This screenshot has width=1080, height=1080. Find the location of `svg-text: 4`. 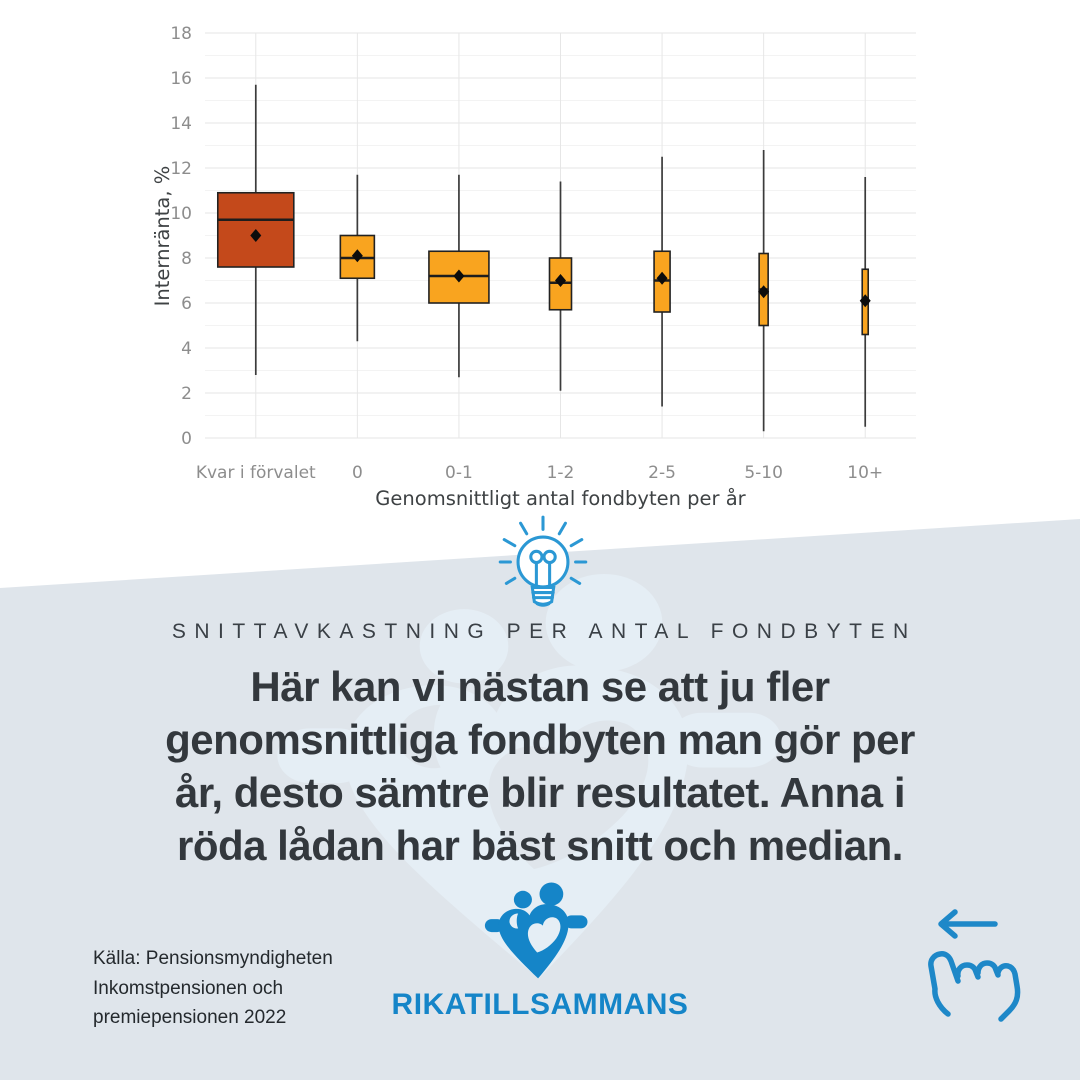

svg-text: 4 is located at coordinates (186, 349).